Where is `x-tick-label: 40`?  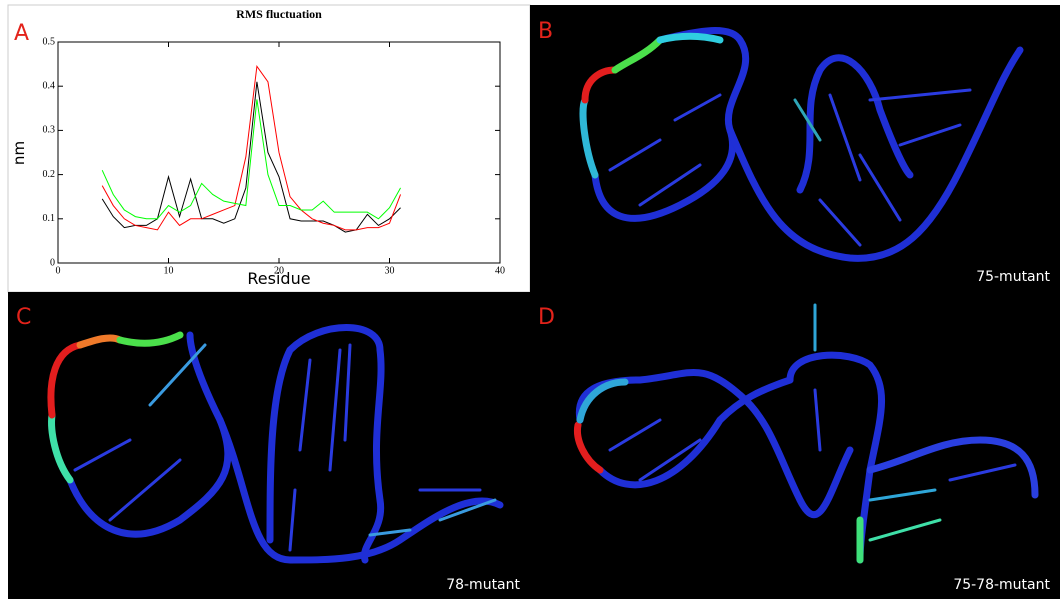 x-tick-label: 40 is located at coordinates (500, 270).